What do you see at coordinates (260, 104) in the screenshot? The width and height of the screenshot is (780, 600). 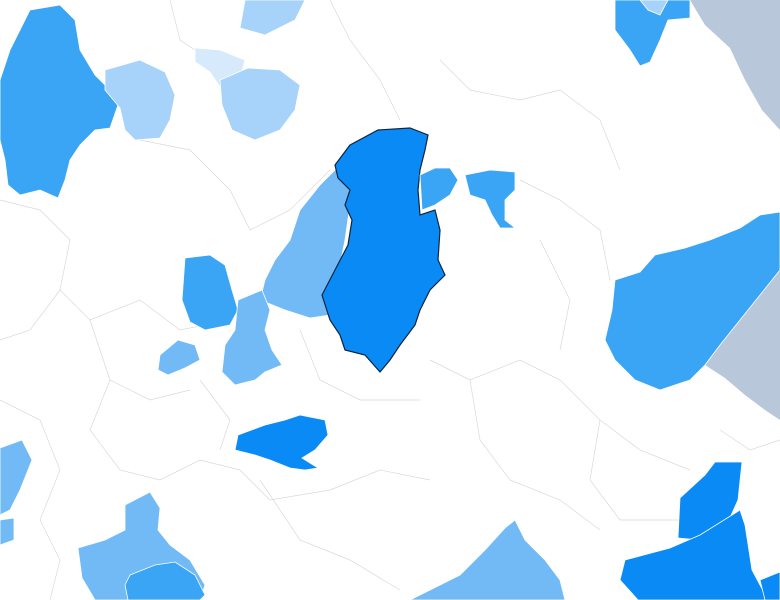 I see `region-north-mid` at bounding box center [260, 104].